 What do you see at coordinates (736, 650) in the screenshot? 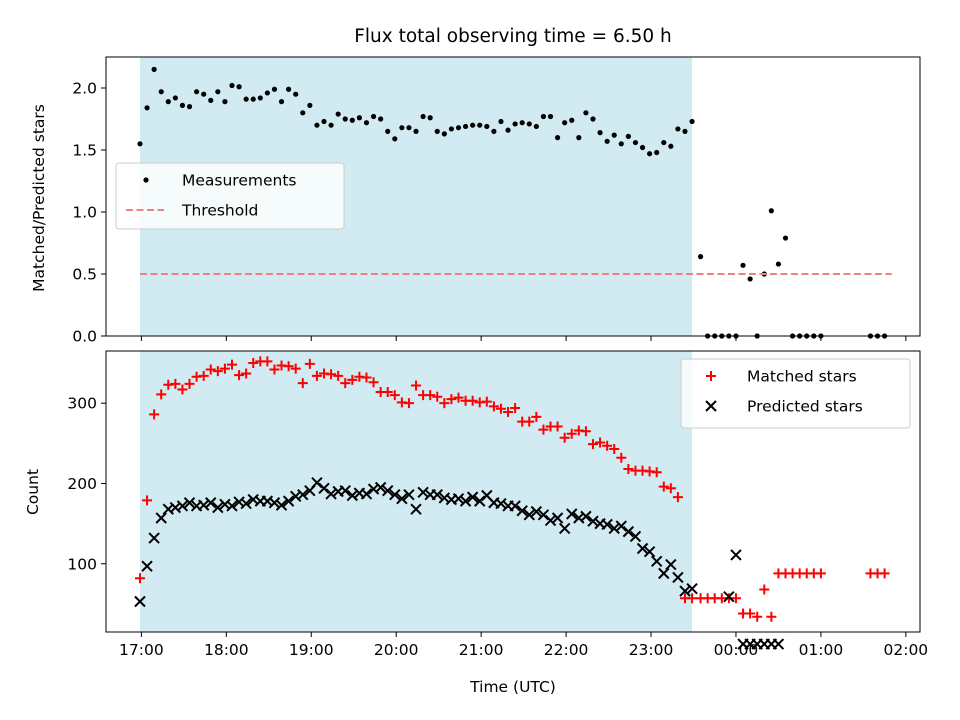
I see `x-tick-label: 00:00` at bounding box center [736, 650].